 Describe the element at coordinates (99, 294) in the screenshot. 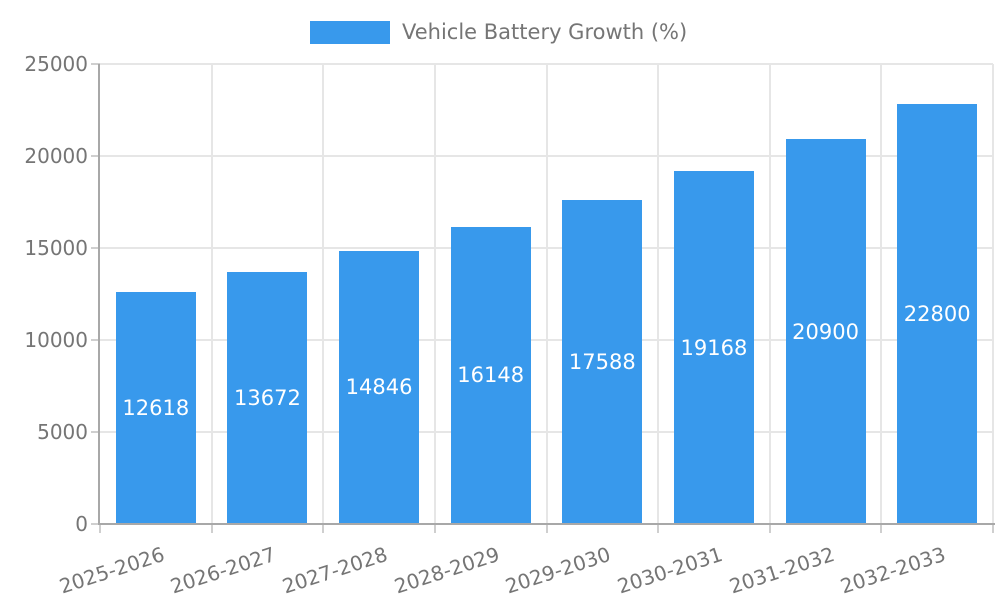

I see `y-axis-line` at that location.